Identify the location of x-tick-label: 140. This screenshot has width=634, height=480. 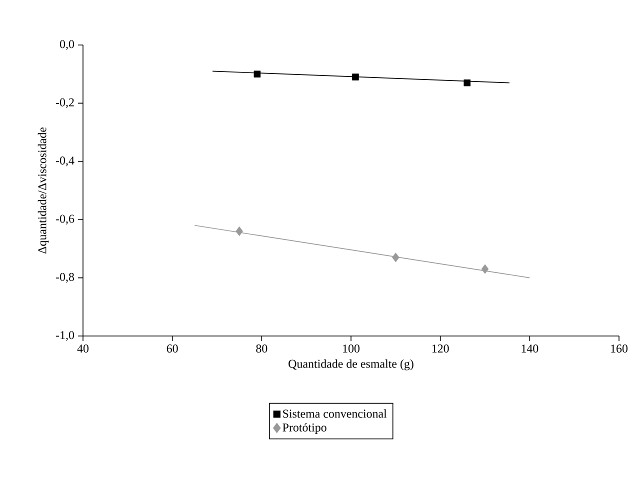
(530, 348).